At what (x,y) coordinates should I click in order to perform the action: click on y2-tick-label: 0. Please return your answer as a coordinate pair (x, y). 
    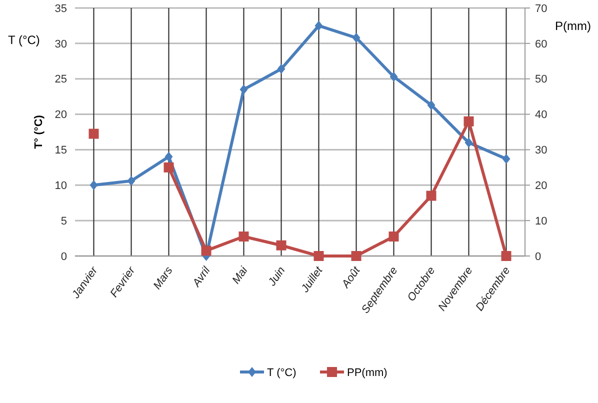
    Looking at the image, I should click on (538, 256).